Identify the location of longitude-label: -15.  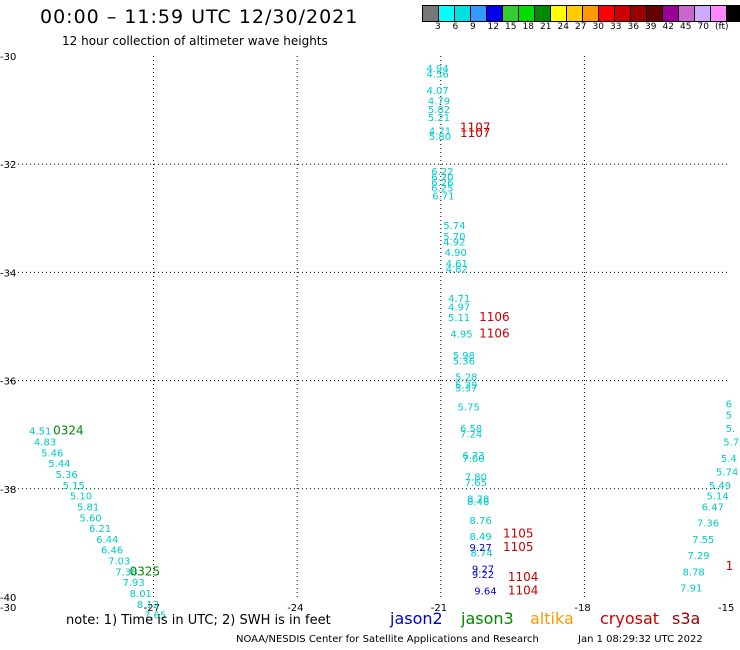
(726, 608).